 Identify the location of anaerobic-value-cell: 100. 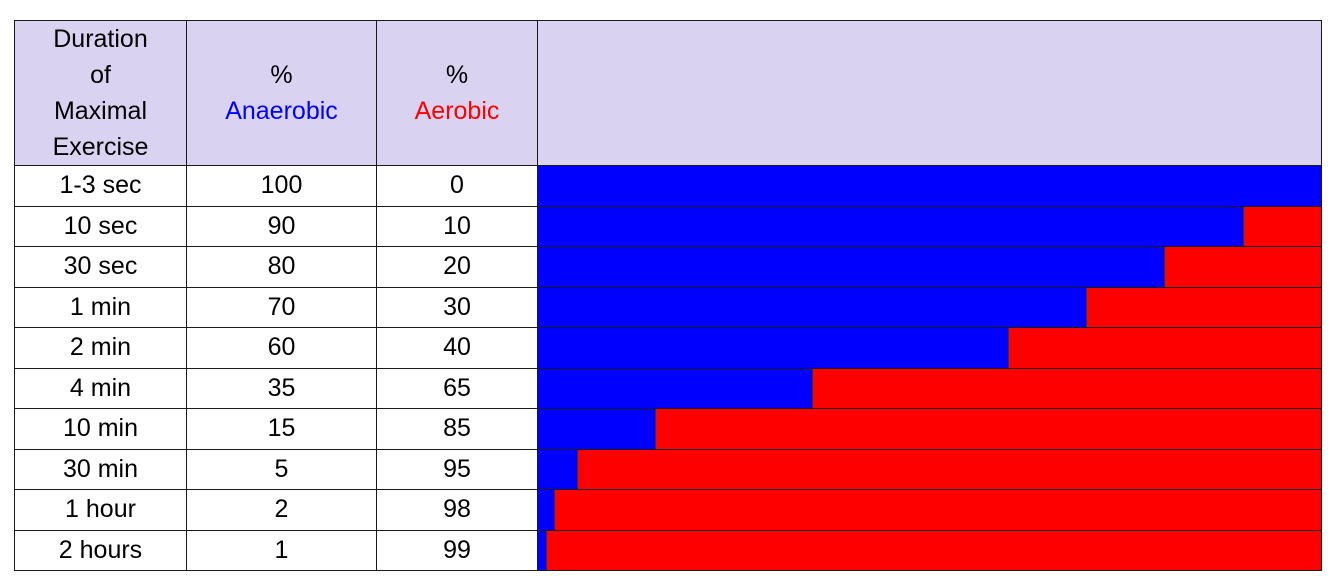
(281, 186).